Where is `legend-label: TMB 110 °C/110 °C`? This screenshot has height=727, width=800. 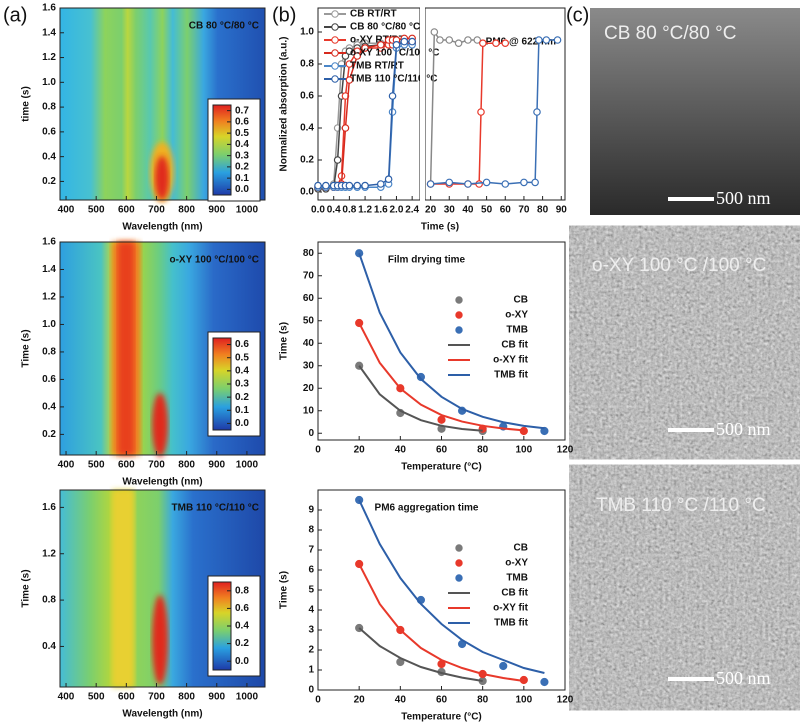 legend-label: TMB 110 °C/110 °C is located at coordinates (393, 79).